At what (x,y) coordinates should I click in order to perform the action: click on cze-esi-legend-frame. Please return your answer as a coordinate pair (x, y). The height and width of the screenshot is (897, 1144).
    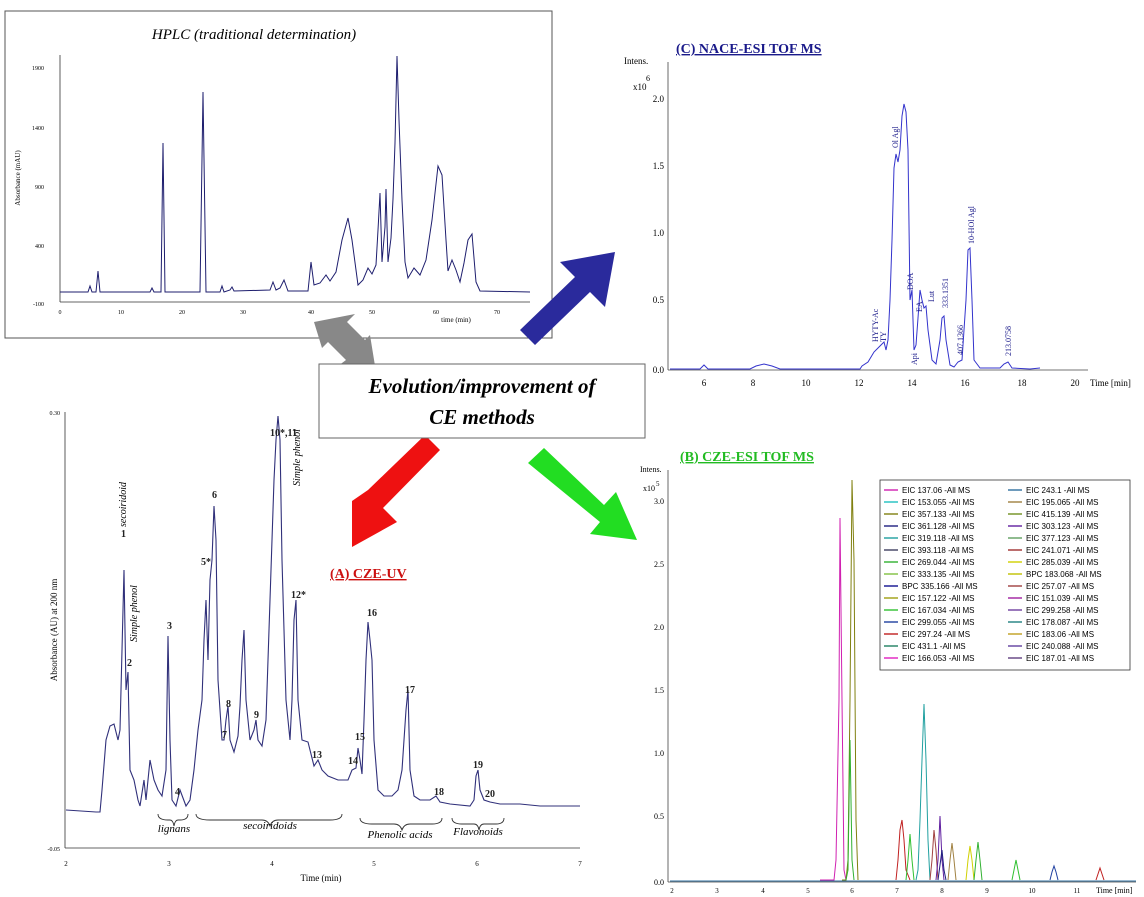
    Looking at the image, I should click on (1005, 575).